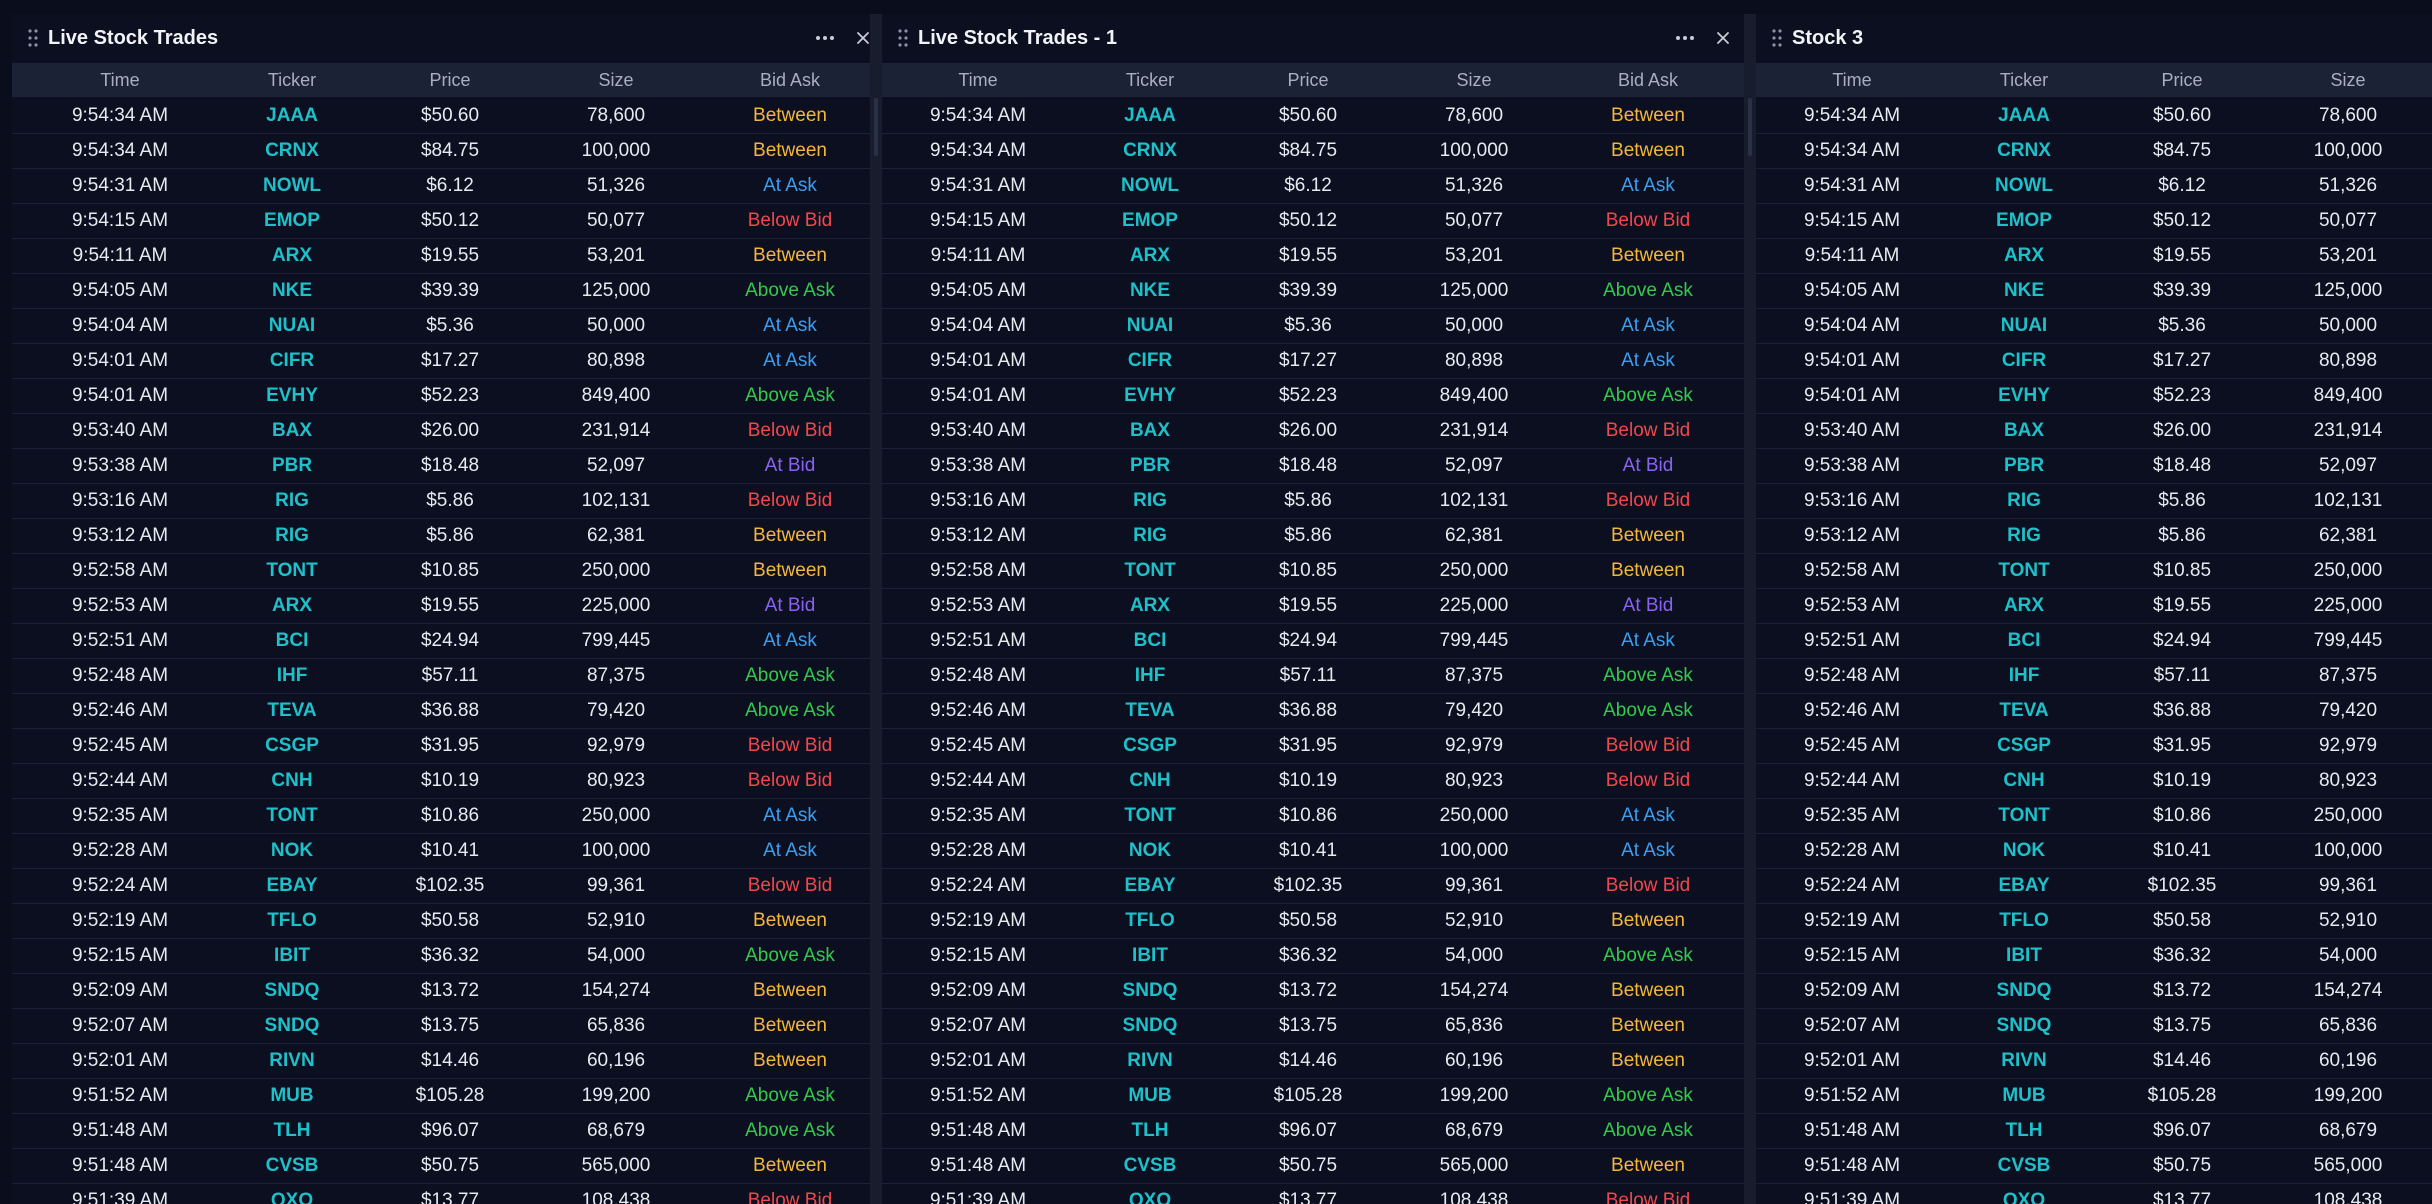 This screenshot has width=2432, height=1204. Describe the element at coordinates (441, 38) in the screenshot. I see `panel-header: Live Stock Trades` at that location.